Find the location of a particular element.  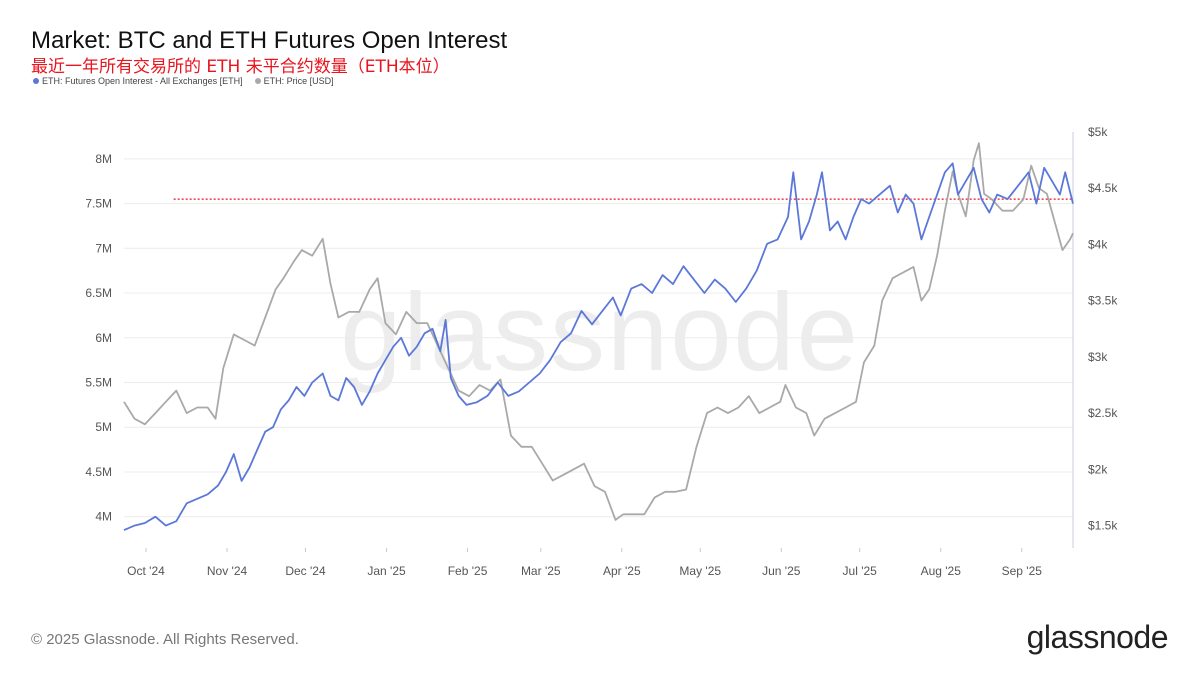

y-right-tick-label: $3.5k is located at coordinates (1103, 301).